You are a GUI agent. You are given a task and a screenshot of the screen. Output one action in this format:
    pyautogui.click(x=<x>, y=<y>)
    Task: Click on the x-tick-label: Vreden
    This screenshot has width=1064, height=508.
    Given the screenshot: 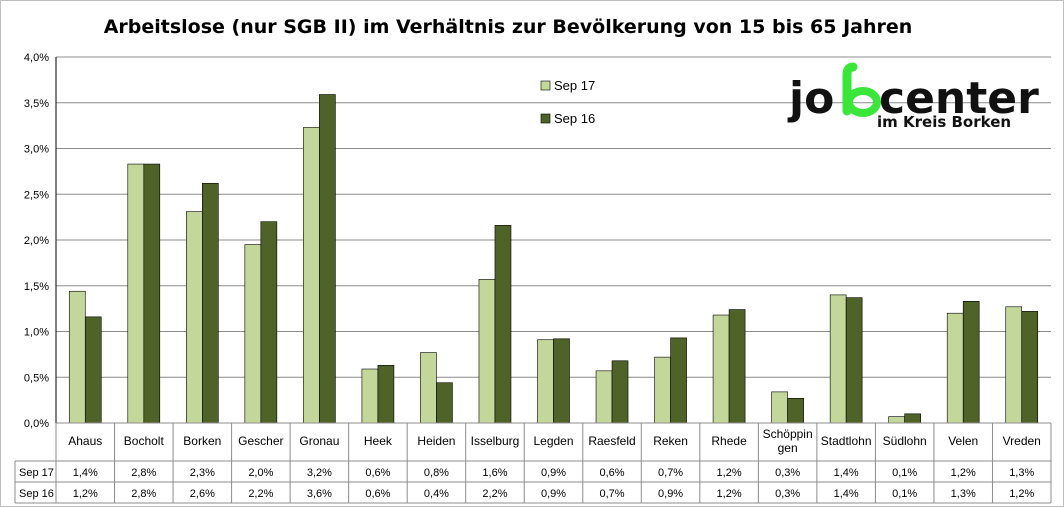 What is the action you would take?
    pyautogui.click(x=1022, y=441)
    